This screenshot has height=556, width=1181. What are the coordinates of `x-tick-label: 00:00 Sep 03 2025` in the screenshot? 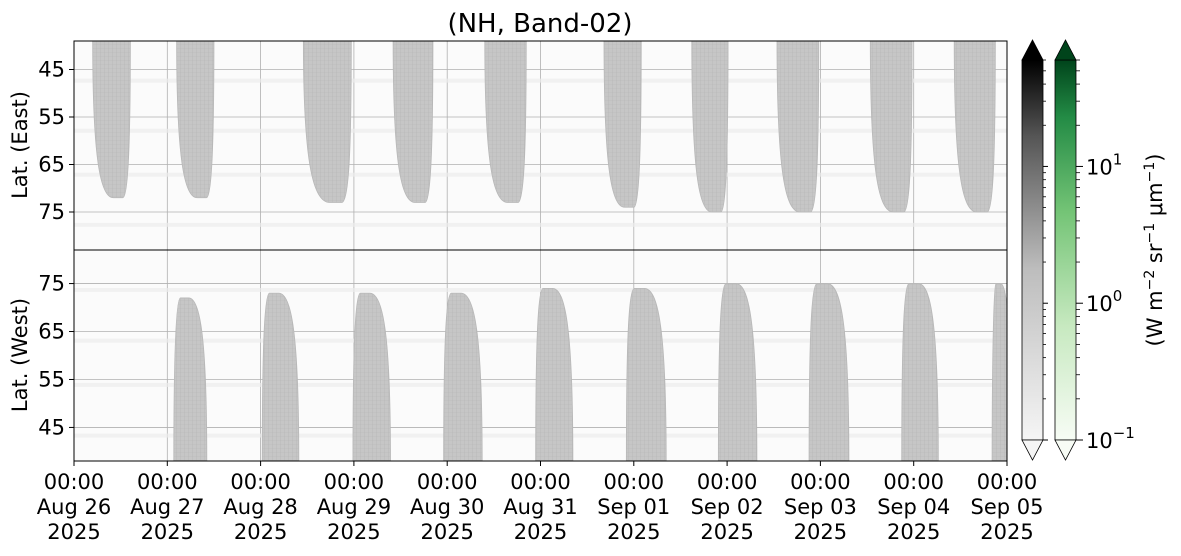 It's located at (820, 507).